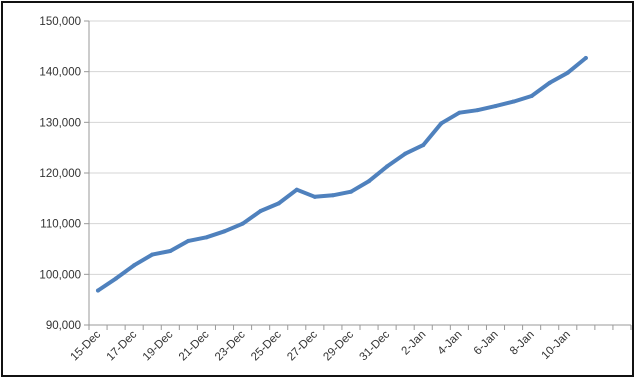  I want to click on x-tick-label: 2-Jan, so click(414, 343).